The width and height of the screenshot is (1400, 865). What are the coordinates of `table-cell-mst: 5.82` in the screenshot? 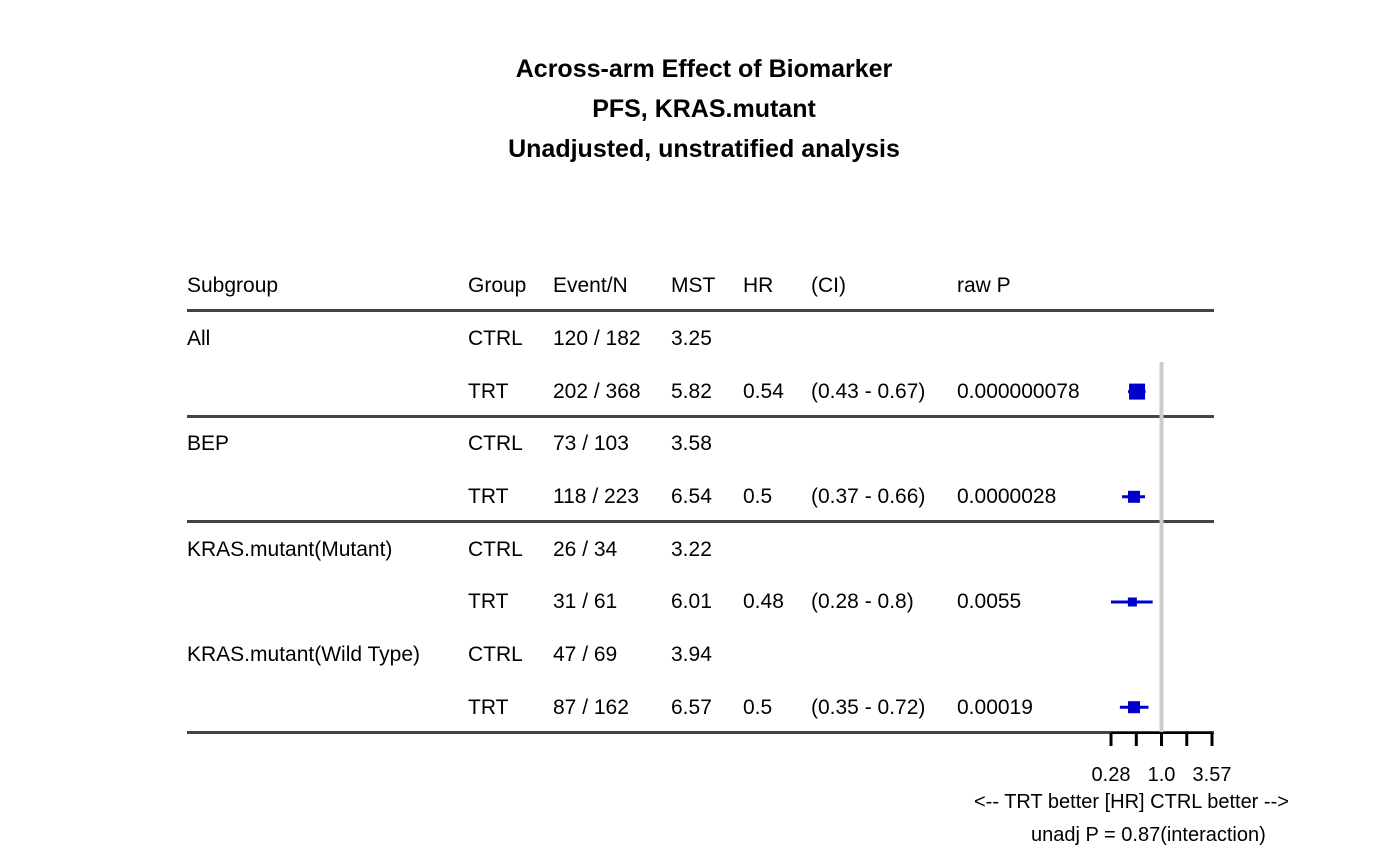 It's located at (691, 391).